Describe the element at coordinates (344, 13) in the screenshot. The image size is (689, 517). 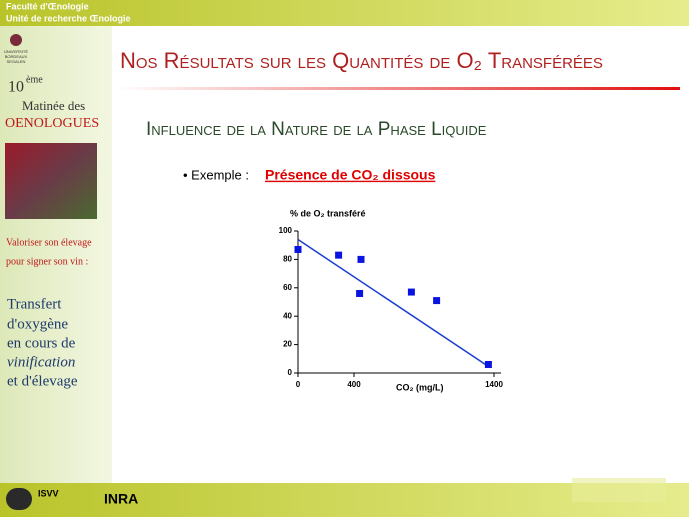
I see `top-bar` at that location.